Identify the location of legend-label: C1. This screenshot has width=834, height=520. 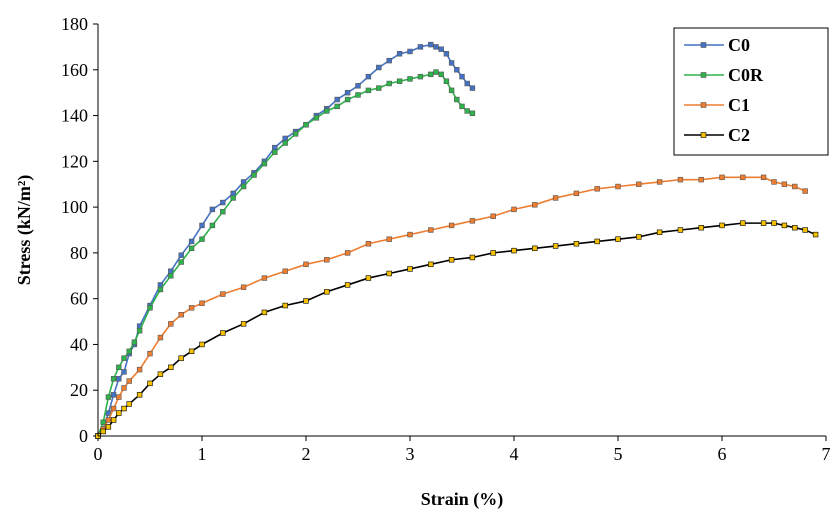
(739, 105).